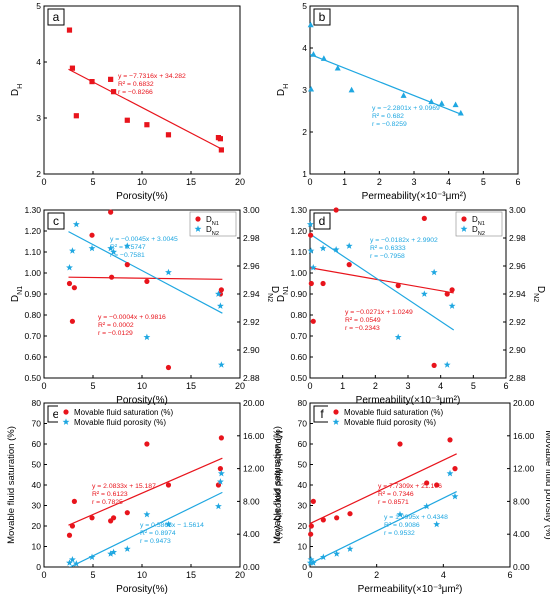 The width and height of the screenshot is (550, 601). What do you see at coordinates (322, 414) in the screenshot?
I see `panel-label: f` at bounding box center [322, 414].